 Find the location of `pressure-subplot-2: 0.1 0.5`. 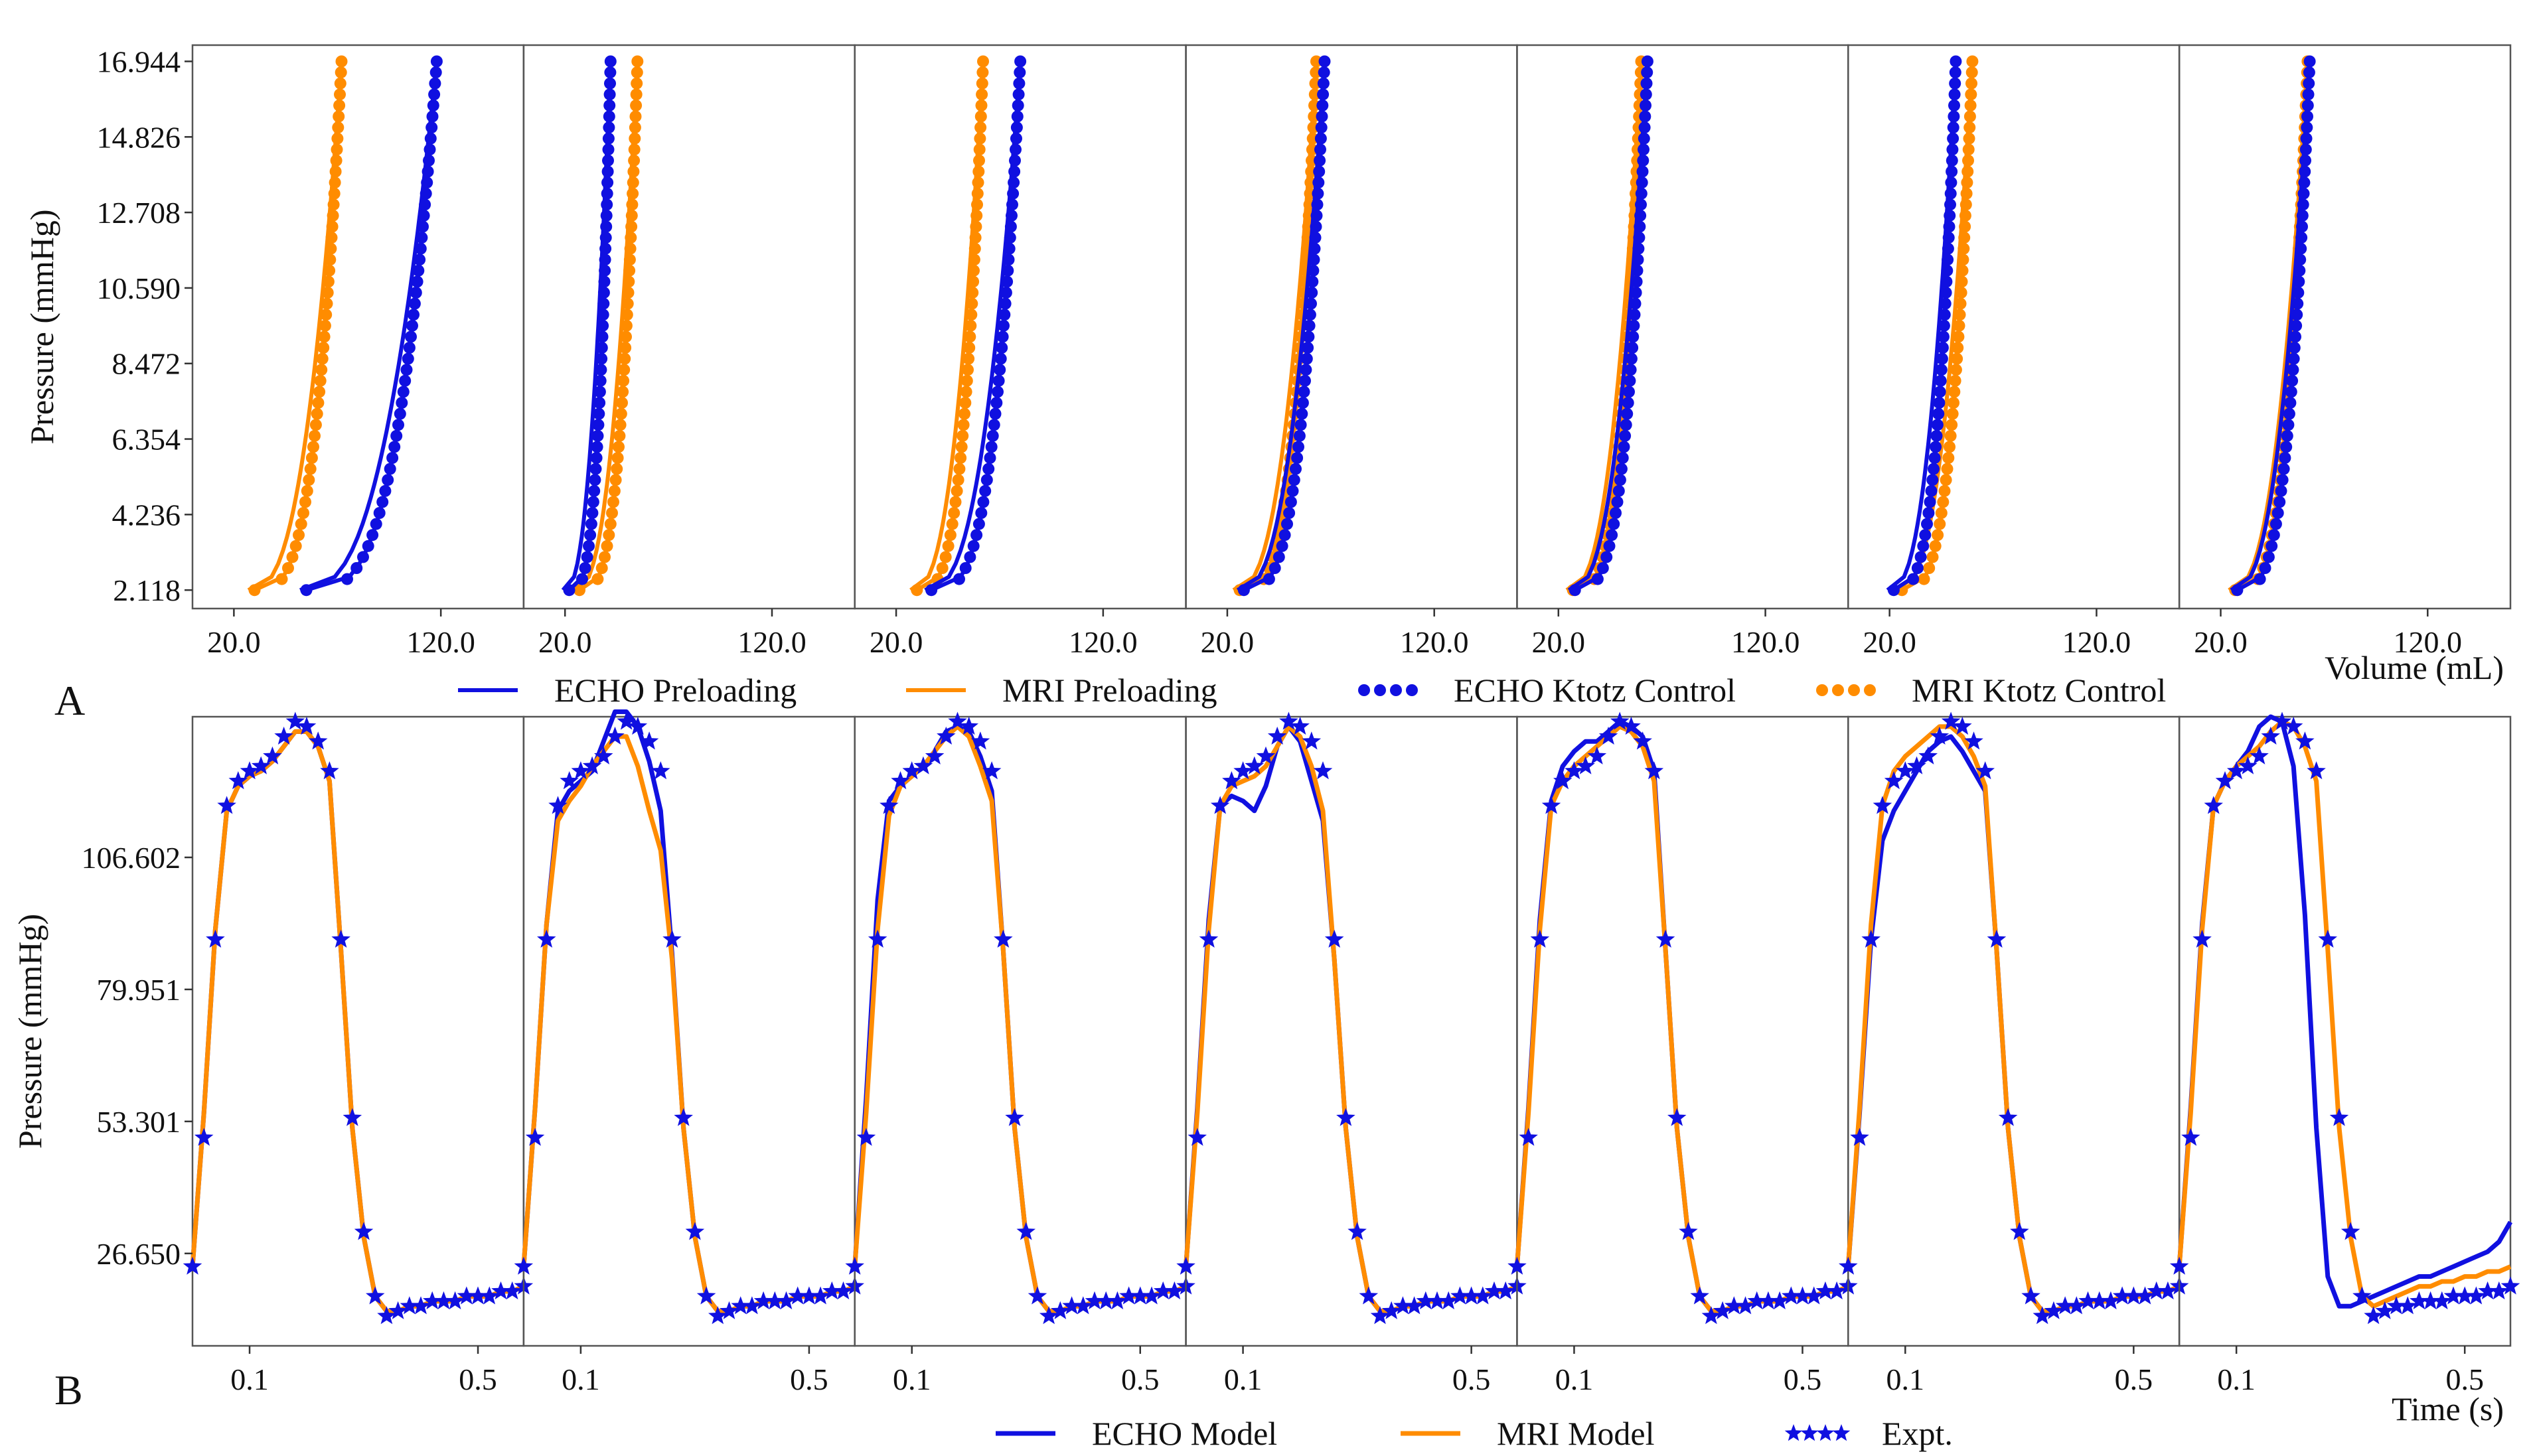

pressure-subplot-2: 0.1 0.5 is located at coordinates (689, 1052).